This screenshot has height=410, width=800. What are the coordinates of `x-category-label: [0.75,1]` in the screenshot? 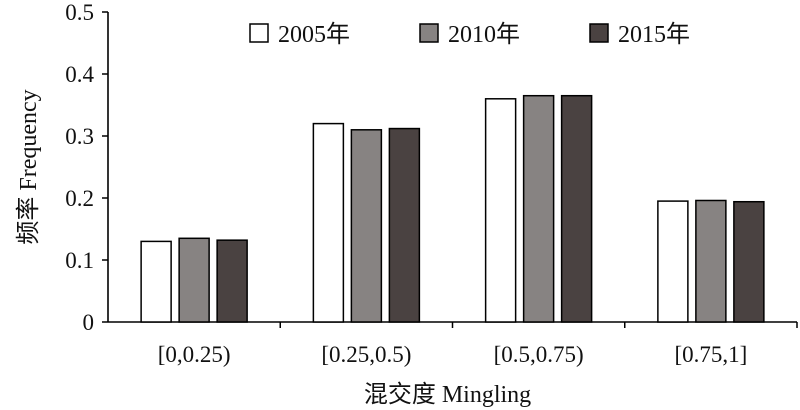 It's located at (710, 354).